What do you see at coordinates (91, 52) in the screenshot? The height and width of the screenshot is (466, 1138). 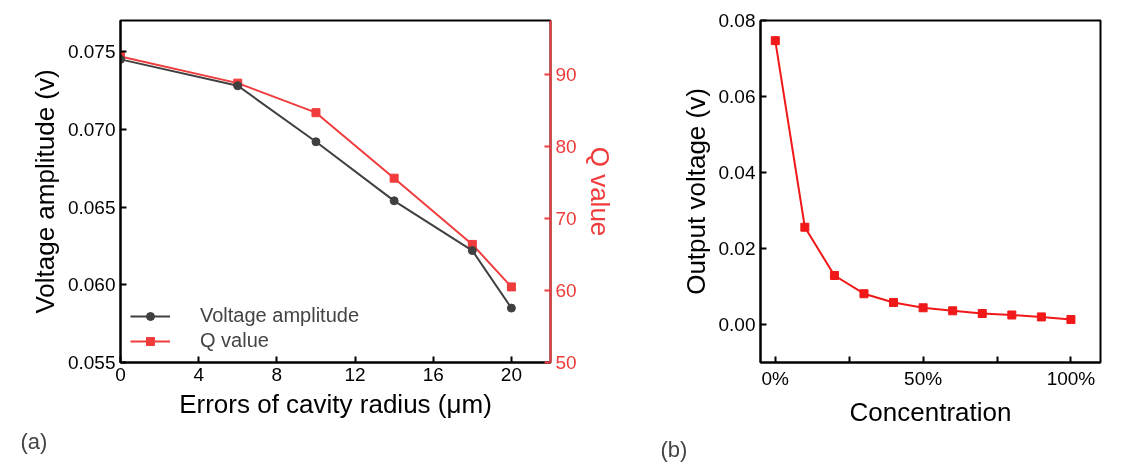 I see `y-tick-label: 0.075` at bounding box center [91, 52].